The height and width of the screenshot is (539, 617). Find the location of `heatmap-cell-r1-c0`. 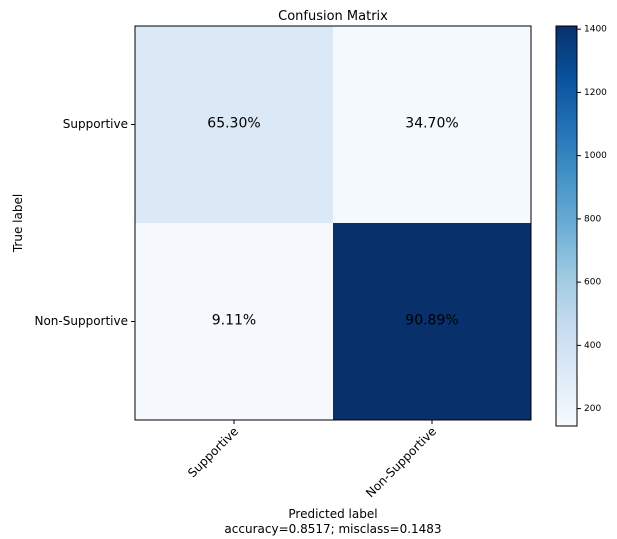

heatmap-cell-r1-c0 is located at coordinates (234, 321).